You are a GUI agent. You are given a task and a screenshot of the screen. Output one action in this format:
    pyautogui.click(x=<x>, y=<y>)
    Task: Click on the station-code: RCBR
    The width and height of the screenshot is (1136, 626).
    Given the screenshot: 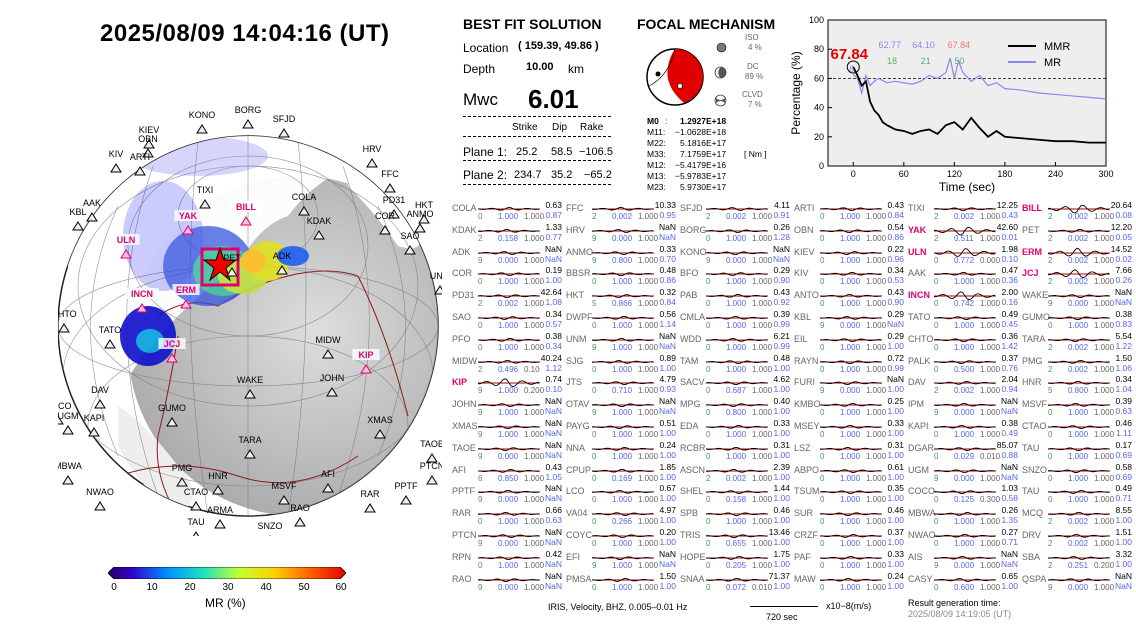 What is the action you would take?
    pyautogui.click(x=693, y=447)
    